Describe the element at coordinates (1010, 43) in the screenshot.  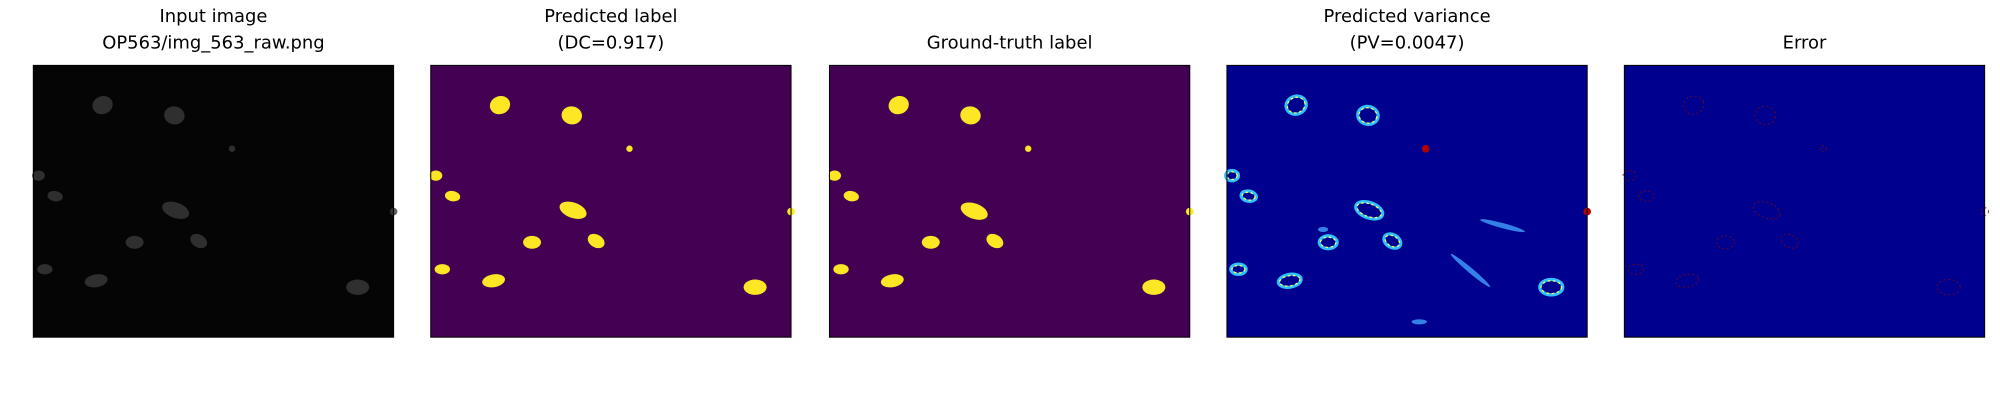
I see `panel-title: Ground-truth label` at that location.